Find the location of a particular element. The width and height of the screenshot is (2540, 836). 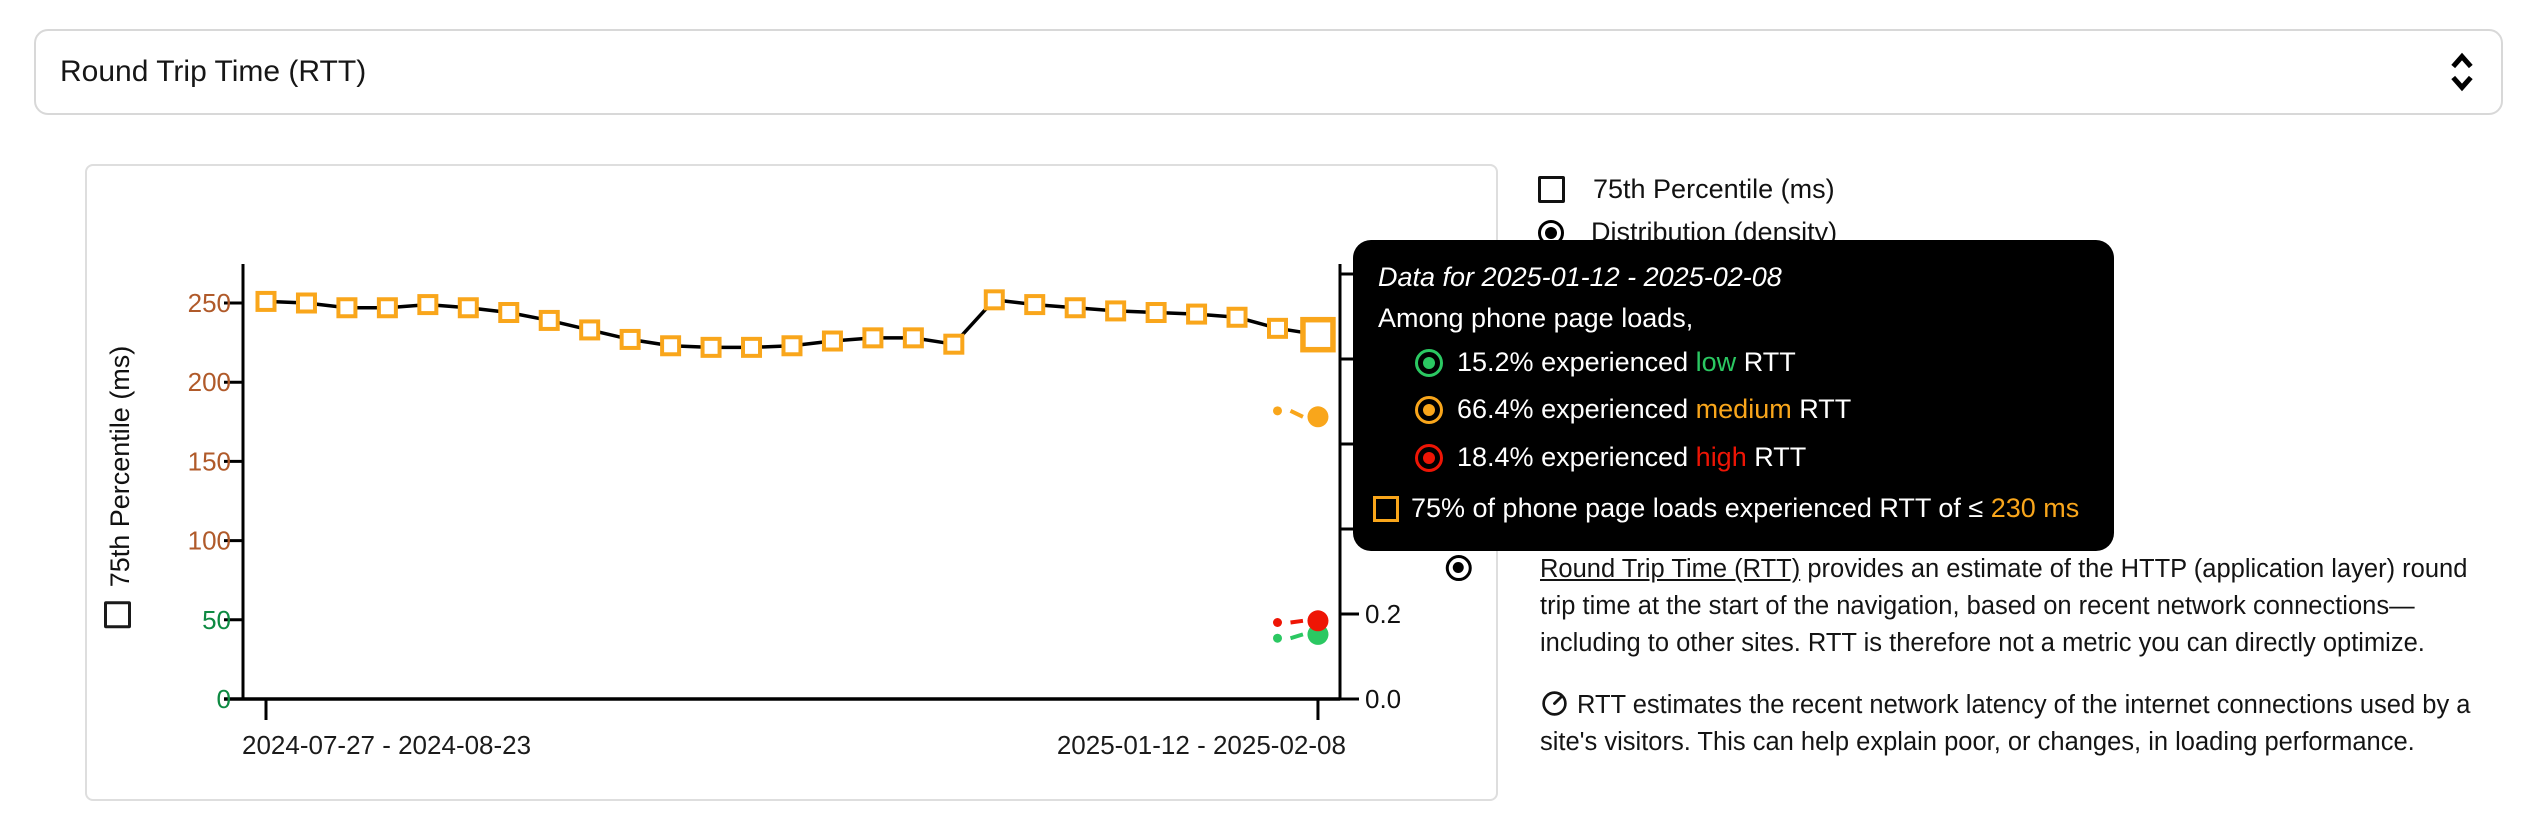

checkbox-unchecked-icon is located at coordinates (1551, 189).